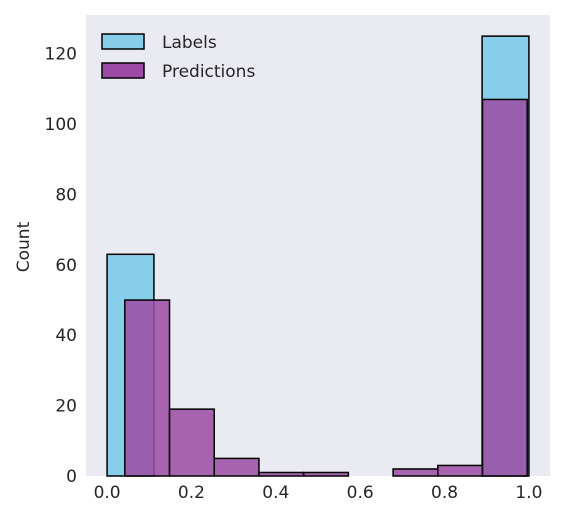 This screenshot has width=564, height=518. I want to click on y-tick-label: 20, so click(66, 407).